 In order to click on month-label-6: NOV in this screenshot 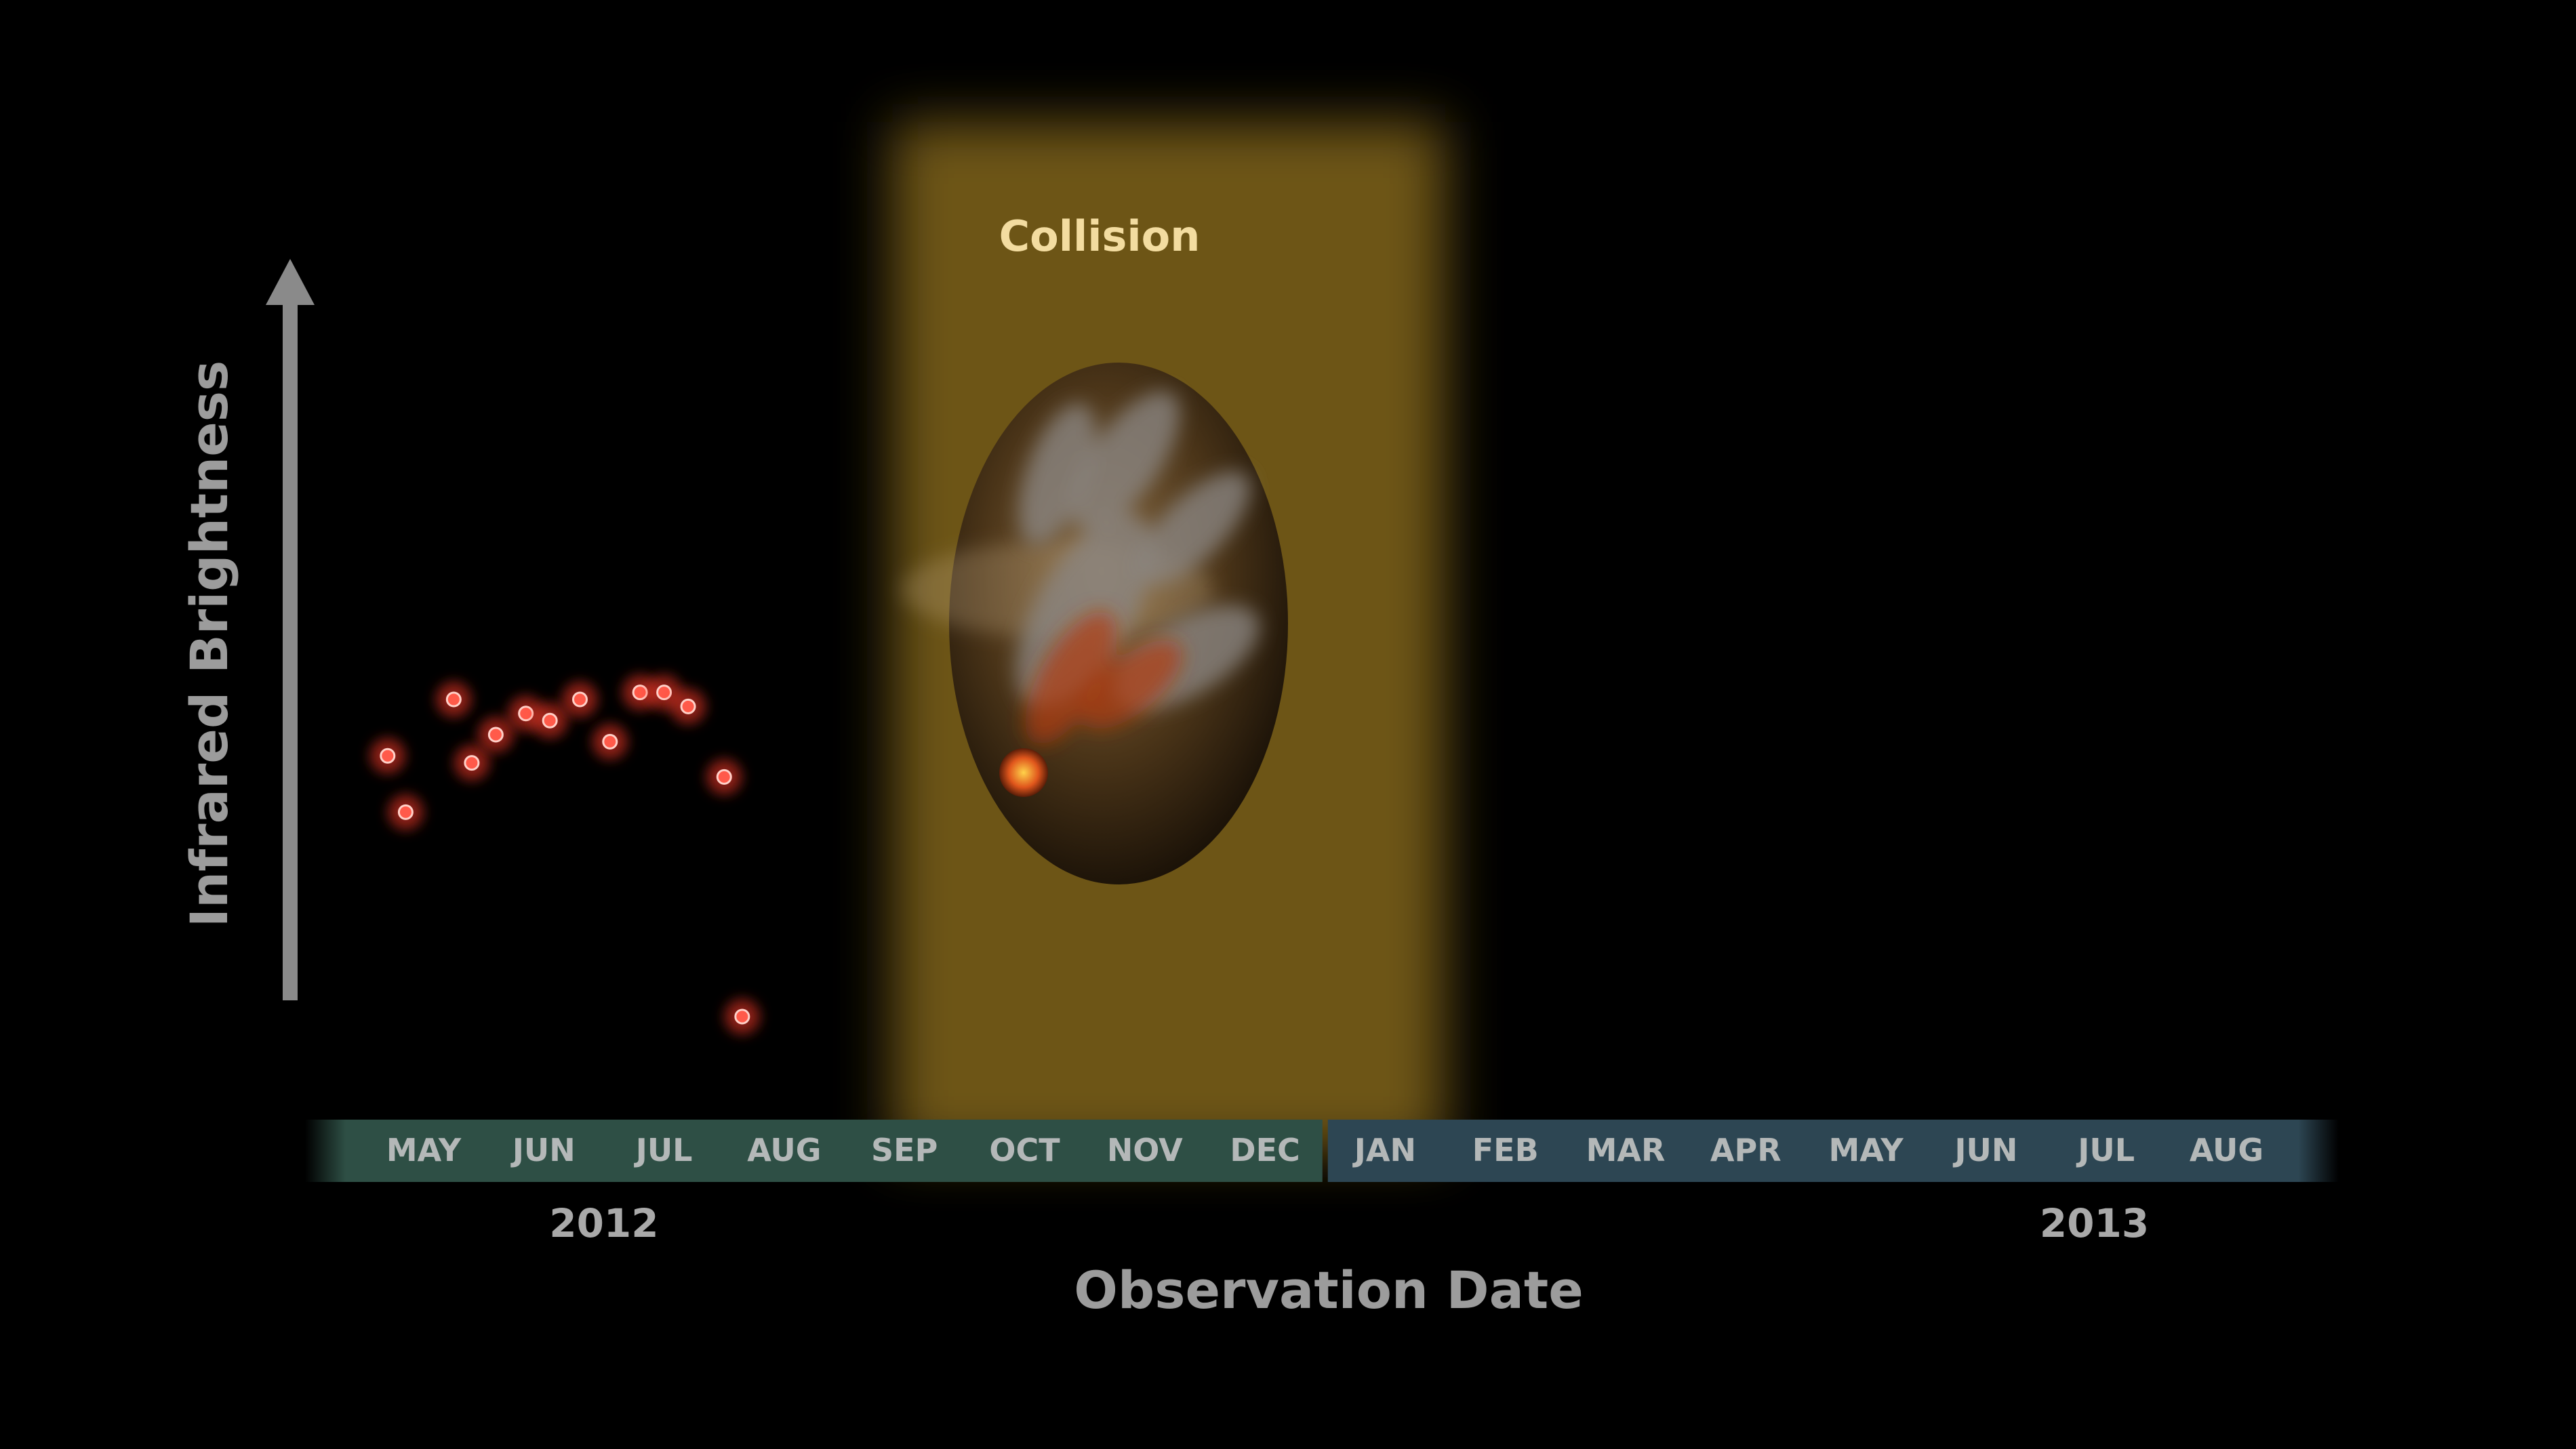, I will do `click(1145, 1150)`.